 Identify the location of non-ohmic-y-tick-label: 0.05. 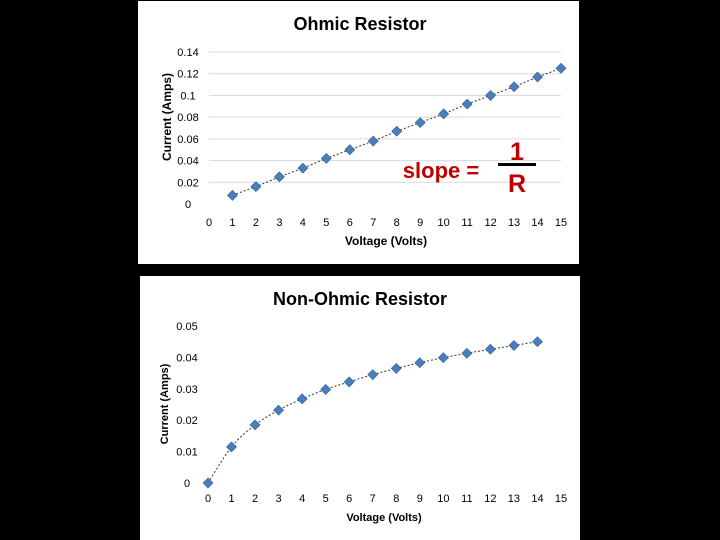
(186, 327).